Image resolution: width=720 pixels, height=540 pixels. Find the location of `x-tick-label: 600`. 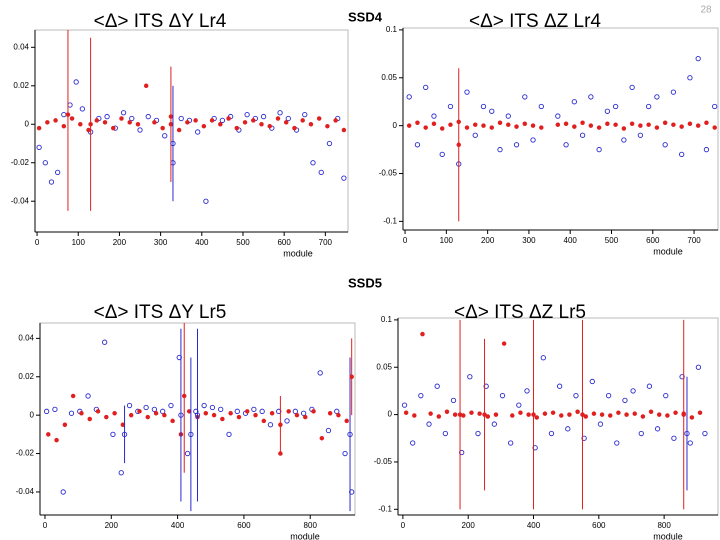

x-tick-label: 600 is located at coordinates (599, 525).